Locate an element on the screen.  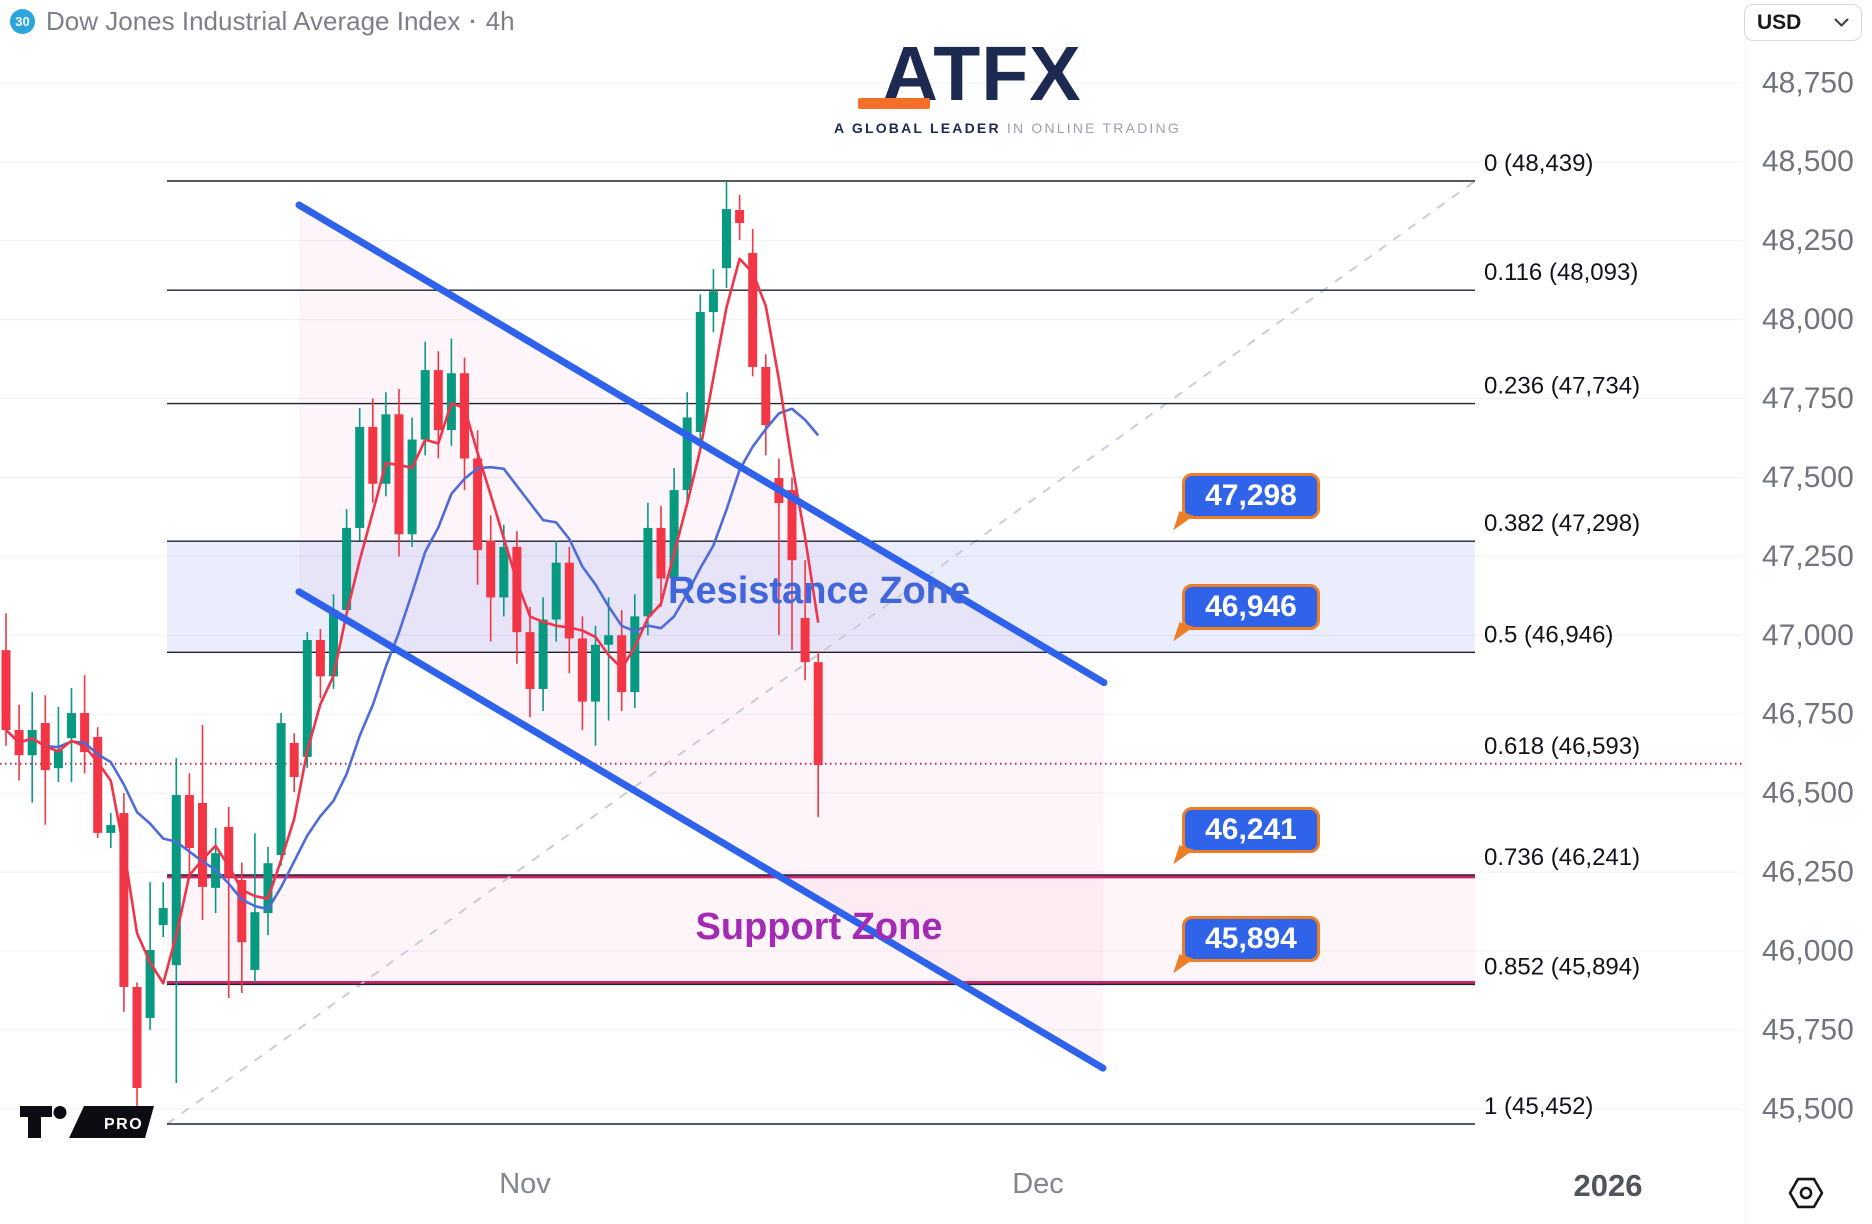
fib-level-label: 0.5 (46,946) is located at coordinates (1548, 634).